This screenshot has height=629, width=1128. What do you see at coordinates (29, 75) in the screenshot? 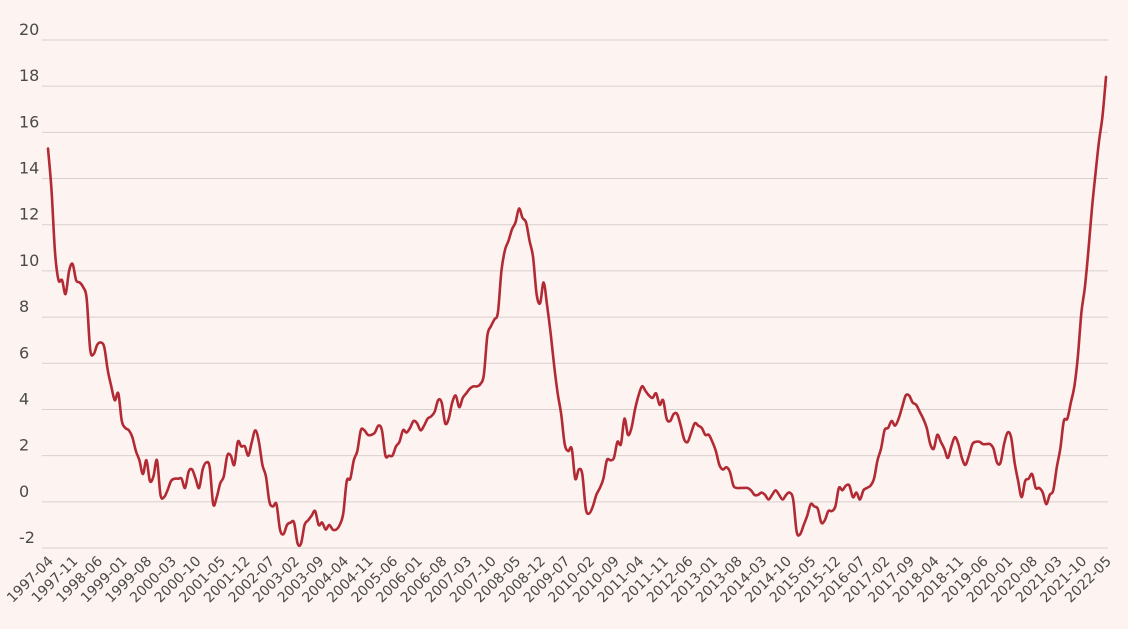
I see `y-tick-label: 18` at bounding box center [29, 75].